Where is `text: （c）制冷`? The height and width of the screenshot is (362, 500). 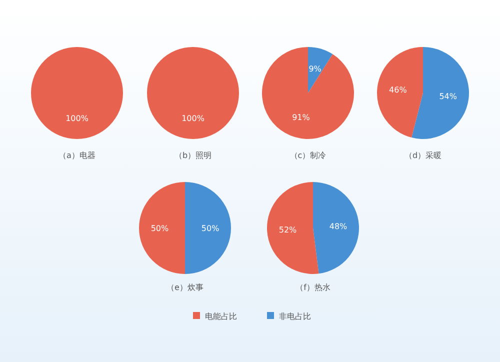
text: （c）制冷 is located at coordinates (308, 155).